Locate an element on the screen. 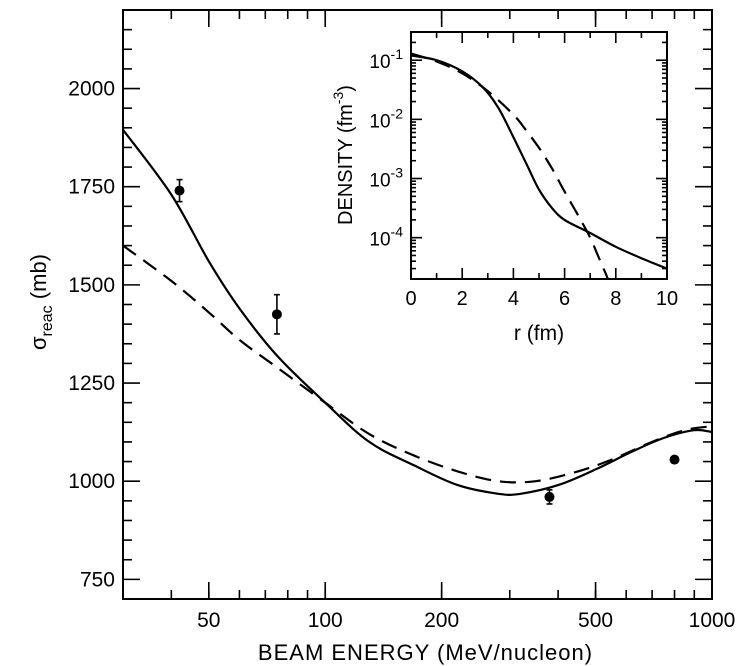  x-tick-label: 200 is located at coordinates (441, 620).